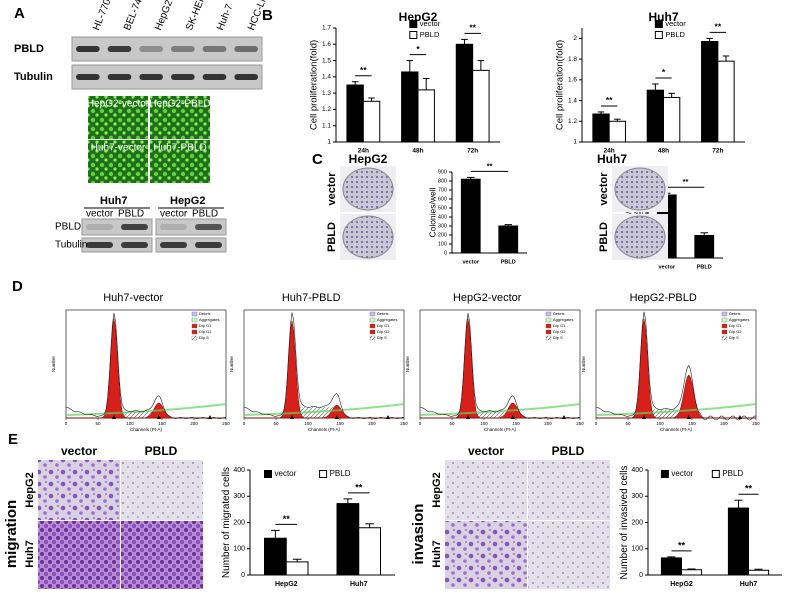 The height and width of the screenshot is (595, 791). What do you see at coordinates (133, 298) in the screenshot?
I see `histogram-title: Huh7-vector` at bounding box center [133, 298].